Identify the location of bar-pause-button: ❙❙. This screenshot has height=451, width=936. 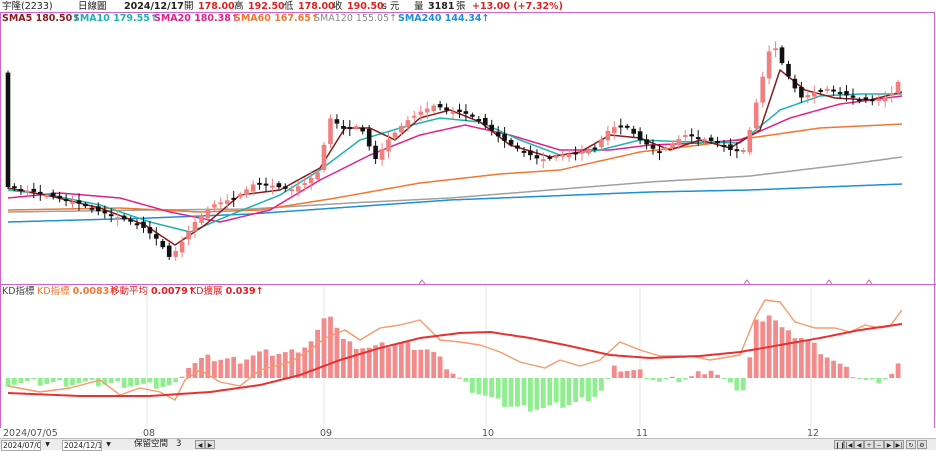
(840, 444).